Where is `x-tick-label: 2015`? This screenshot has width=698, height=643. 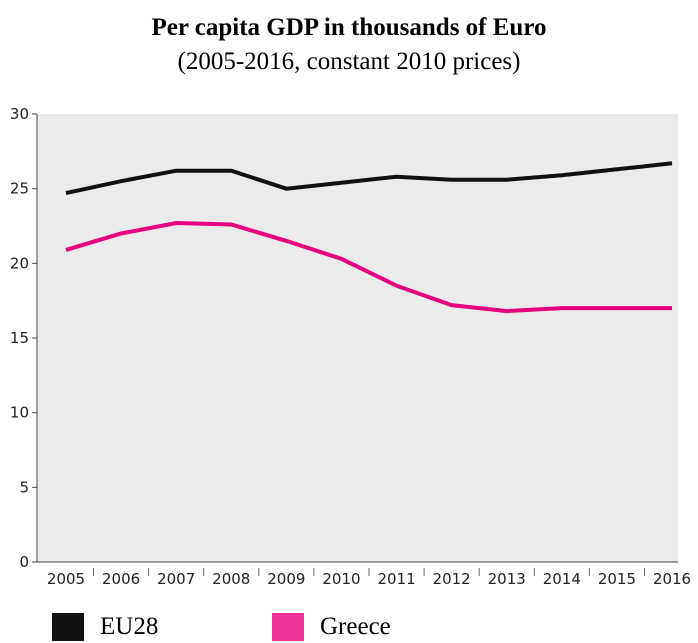 x-tick-label: 2015 is located at coordinates (617, 579).